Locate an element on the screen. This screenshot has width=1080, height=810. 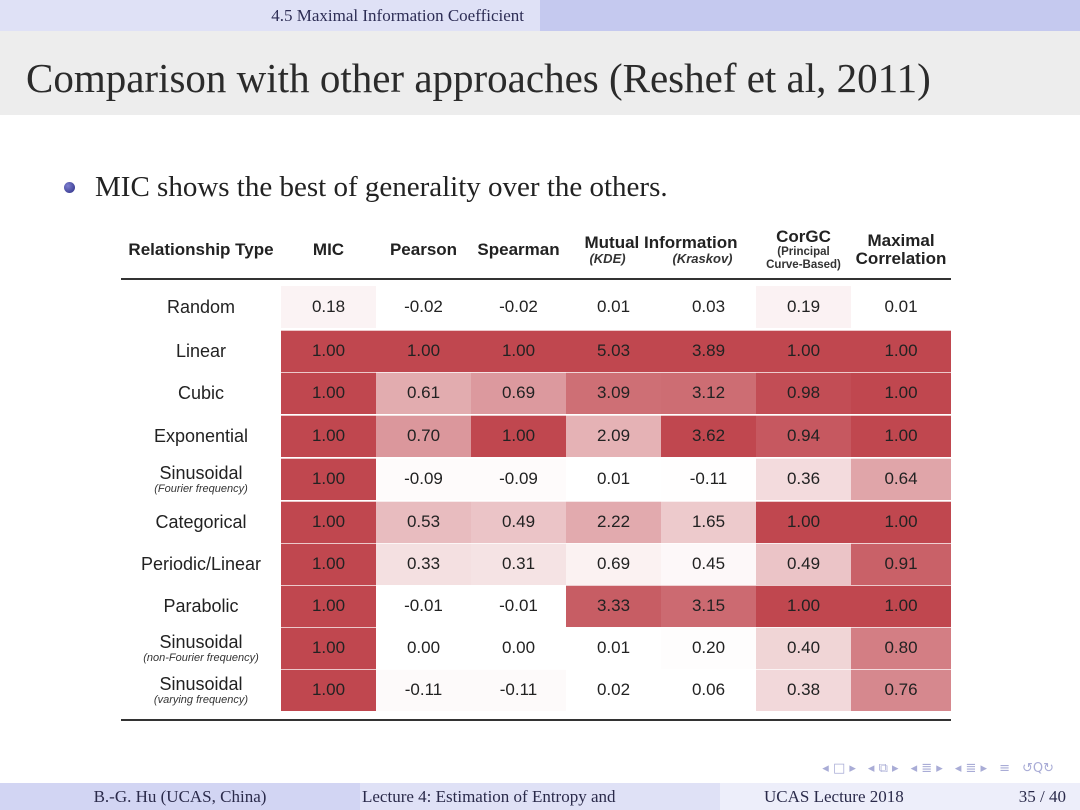
nav-section-group: ◂ ≣ ▸ is located at coordinates (927, 768).